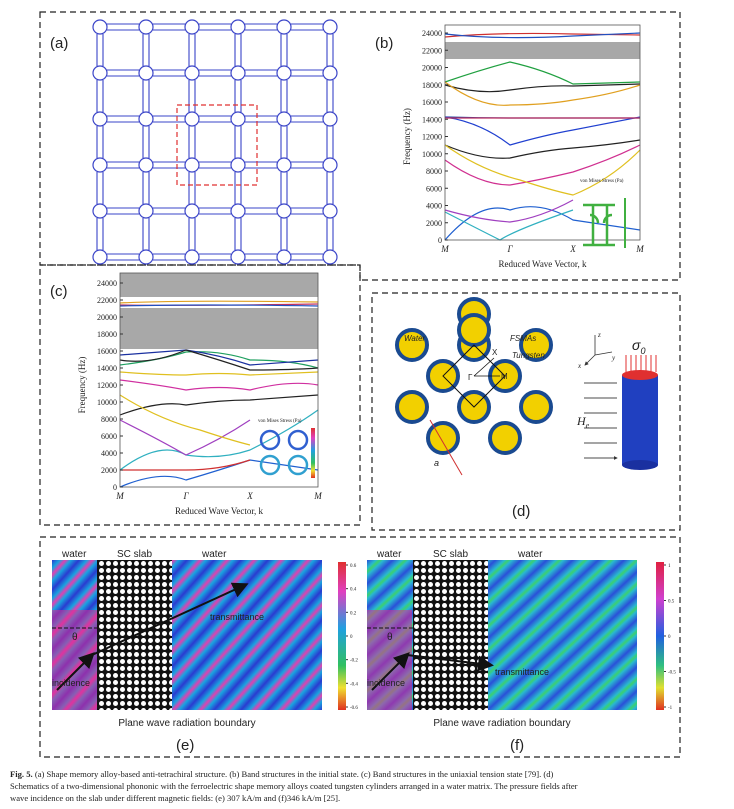 The width and height of the screenshot is (734, 809). Describe the element at coordinates (353, 590) in the screenshot. I see `colorbar-label: 0.4` at that location.